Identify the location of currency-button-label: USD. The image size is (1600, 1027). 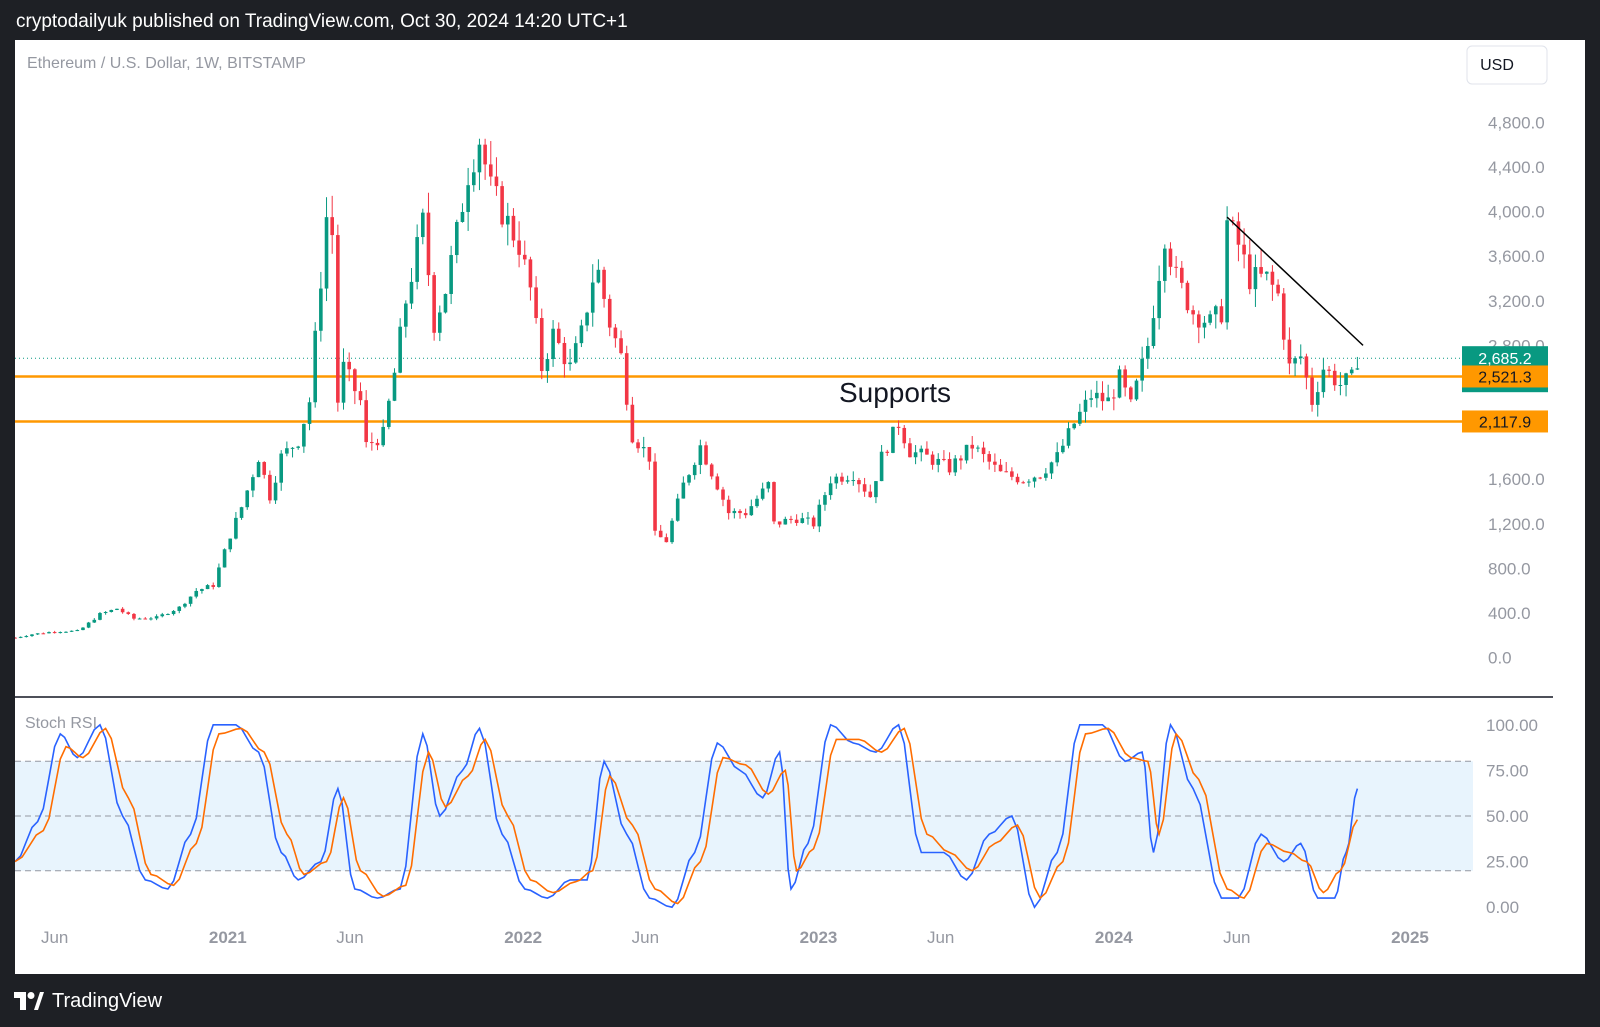
(1497, 65).